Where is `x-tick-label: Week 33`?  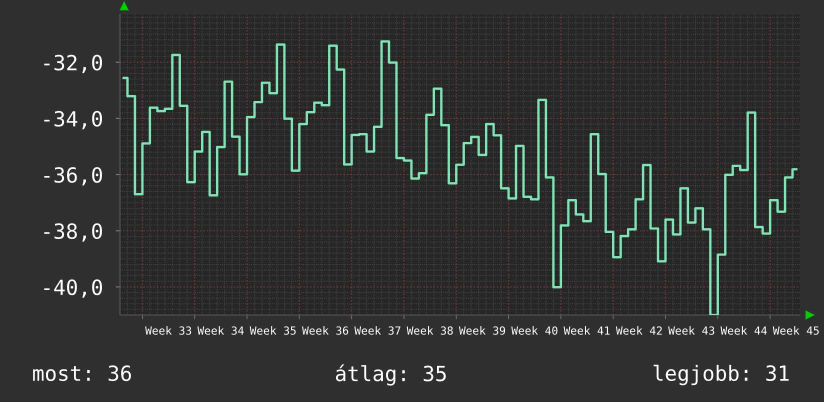 x-tick-label: Week 33 is located at coordinates (168, 330).